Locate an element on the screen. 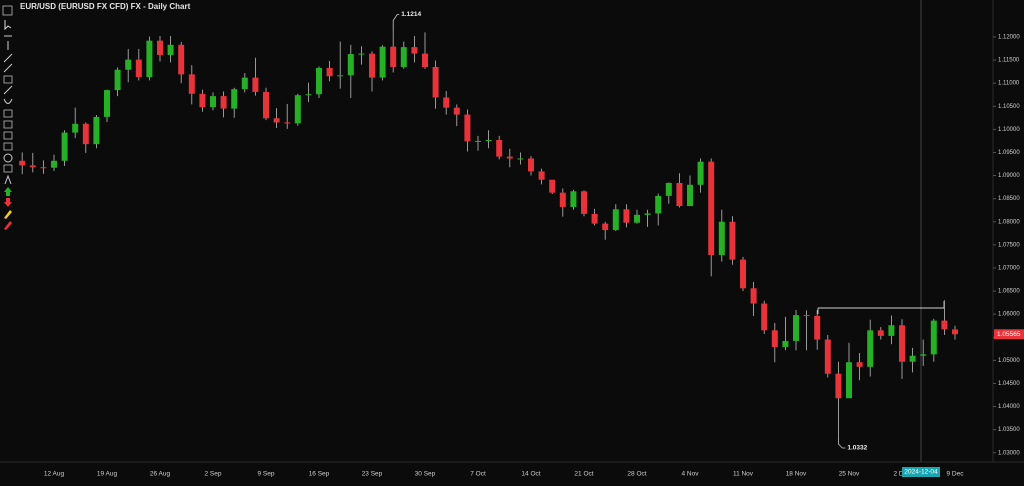  x-tick-label: 28 Oct is located at coordinates (636, 474).